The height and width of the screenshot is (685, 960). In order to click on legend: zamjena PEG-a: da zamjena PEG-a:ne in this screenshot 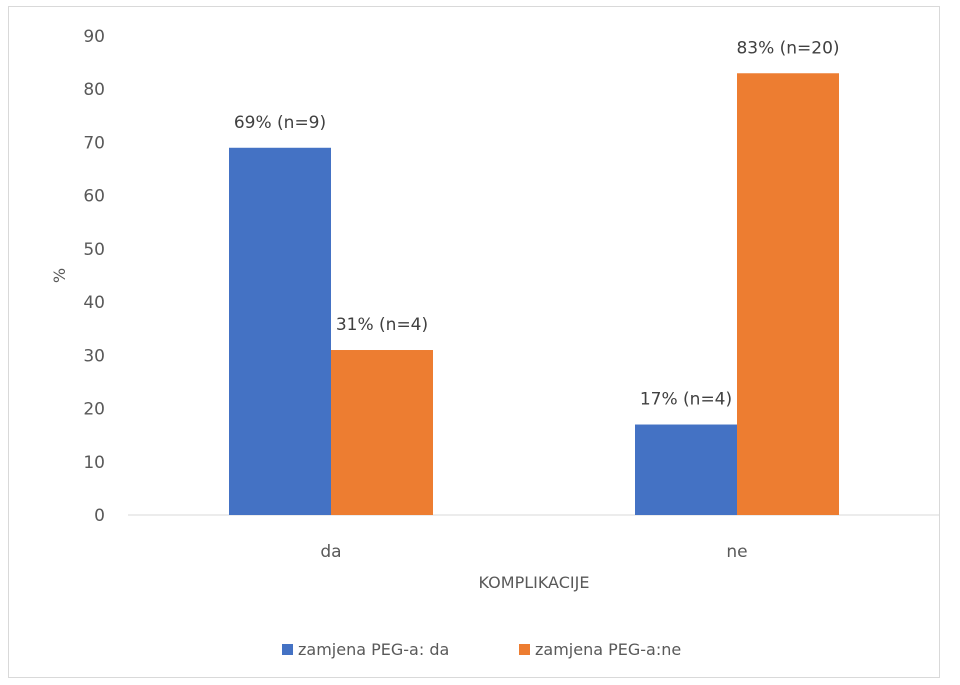, I will do `click(481, 649)`.